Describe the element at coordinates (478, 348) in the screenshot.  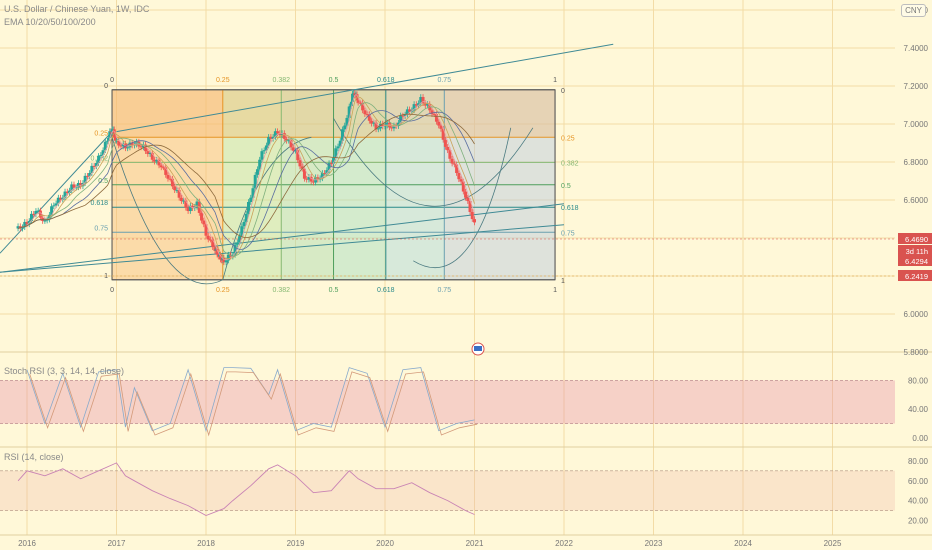
I see `event-flag-icon` at that location.